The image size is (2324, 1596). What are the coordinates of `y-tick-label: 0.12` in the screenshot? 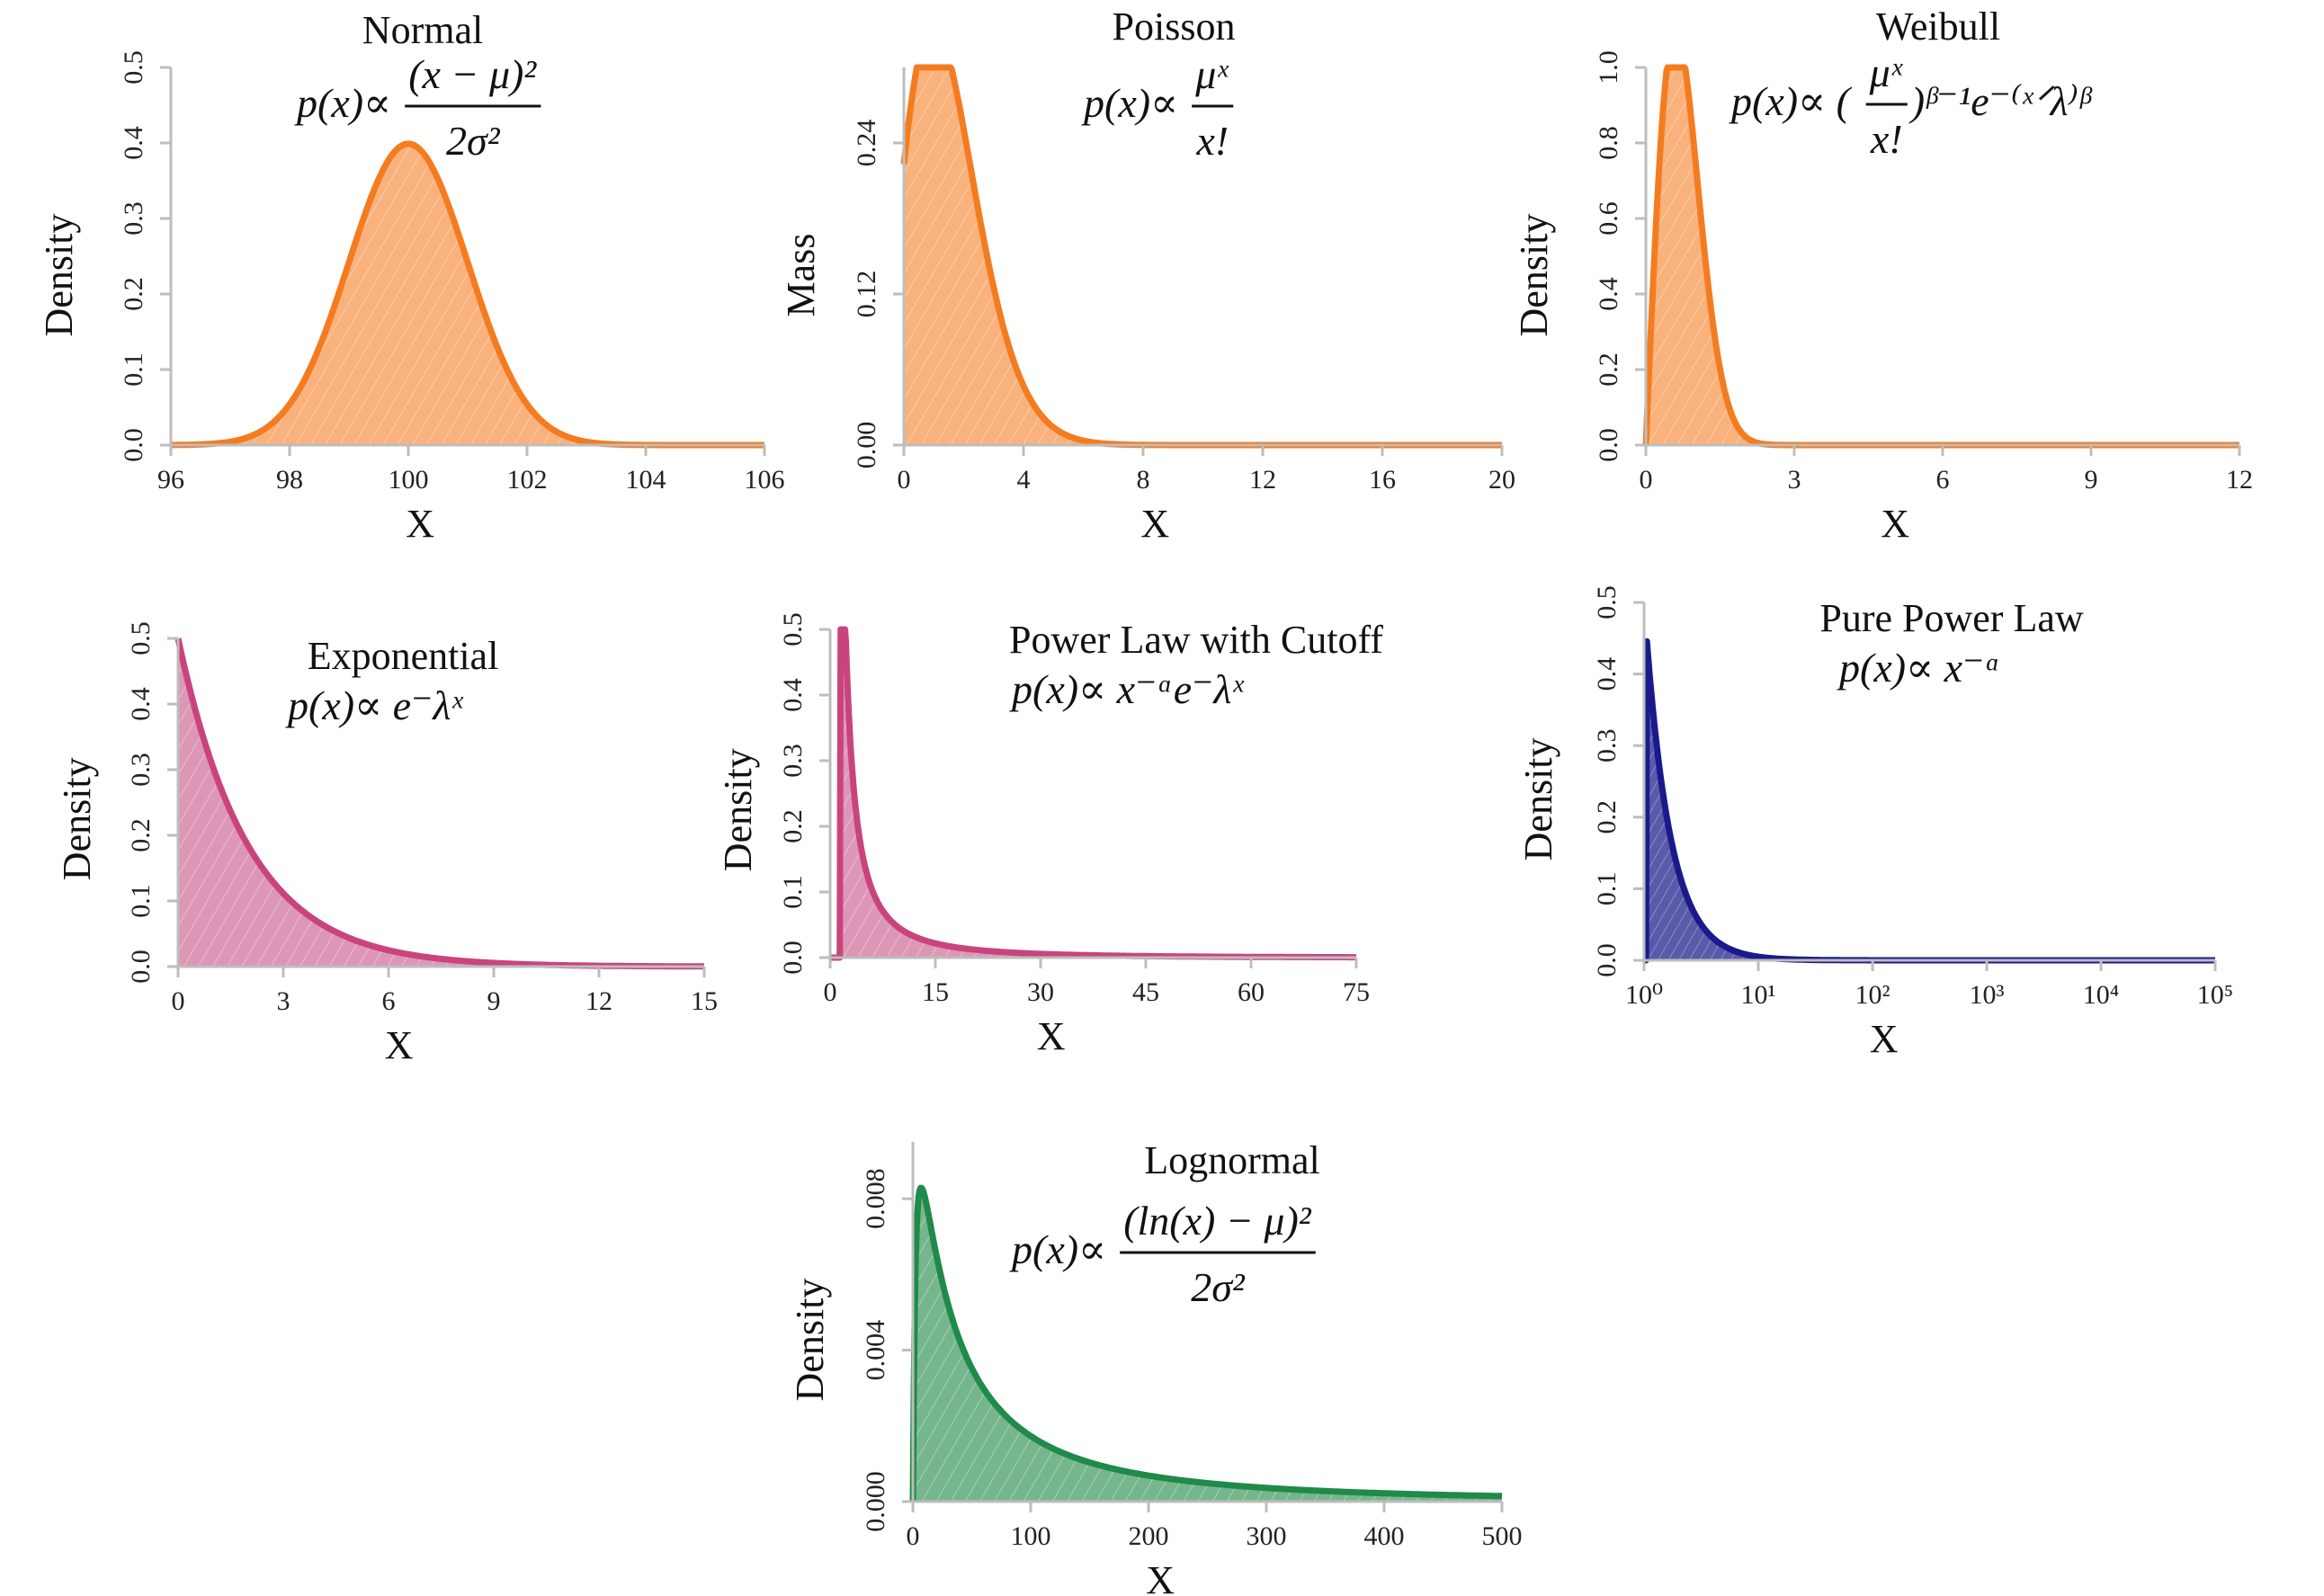 It's located at (866, 294).